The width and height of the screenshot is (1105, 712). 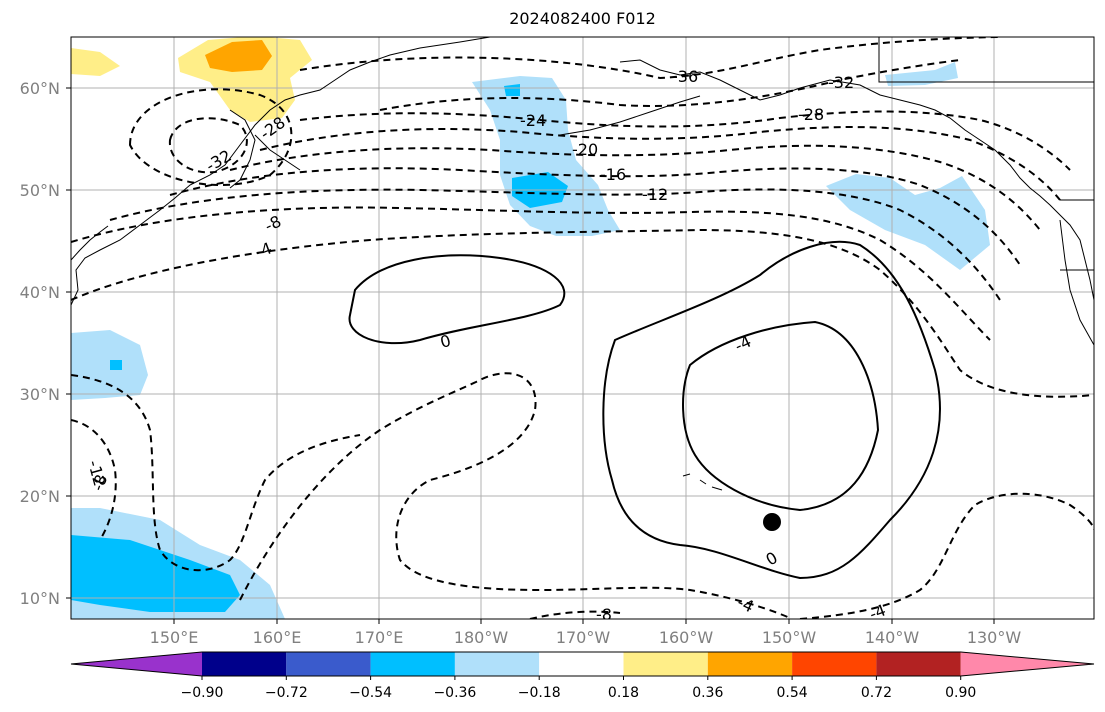 I want to click on asia-coastline, so click(x=281, y=171).